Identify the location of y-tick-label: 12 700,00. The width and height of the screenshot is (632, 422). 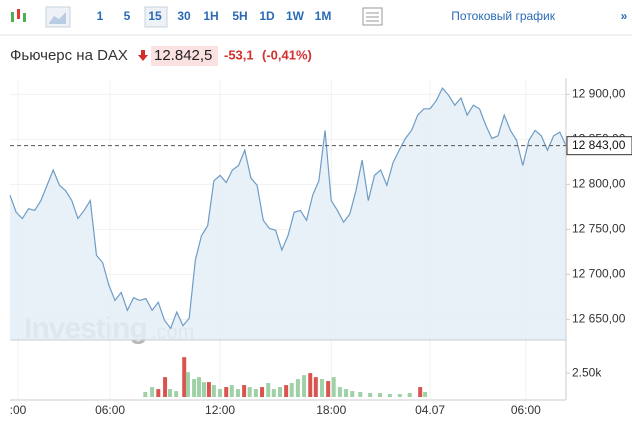
(599, 273).